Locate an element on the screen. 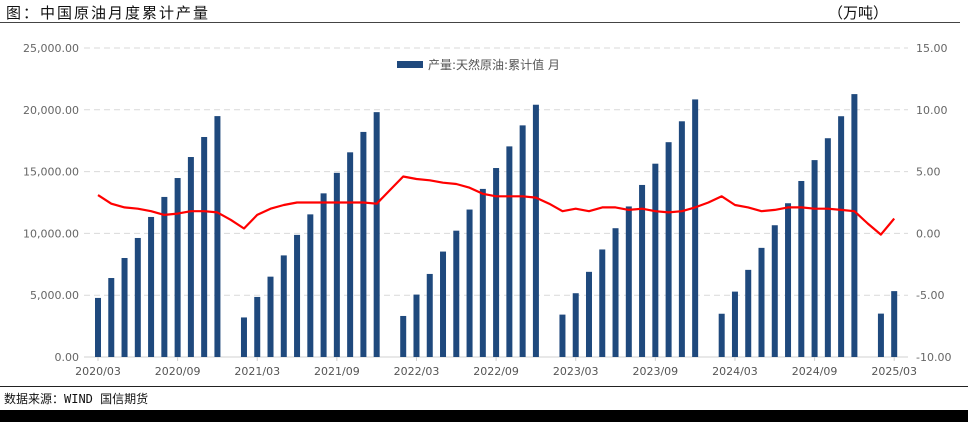 This screenshot has width=968, height=422. x-tick-label: 2024/09 is located at coordinates (815, 371).